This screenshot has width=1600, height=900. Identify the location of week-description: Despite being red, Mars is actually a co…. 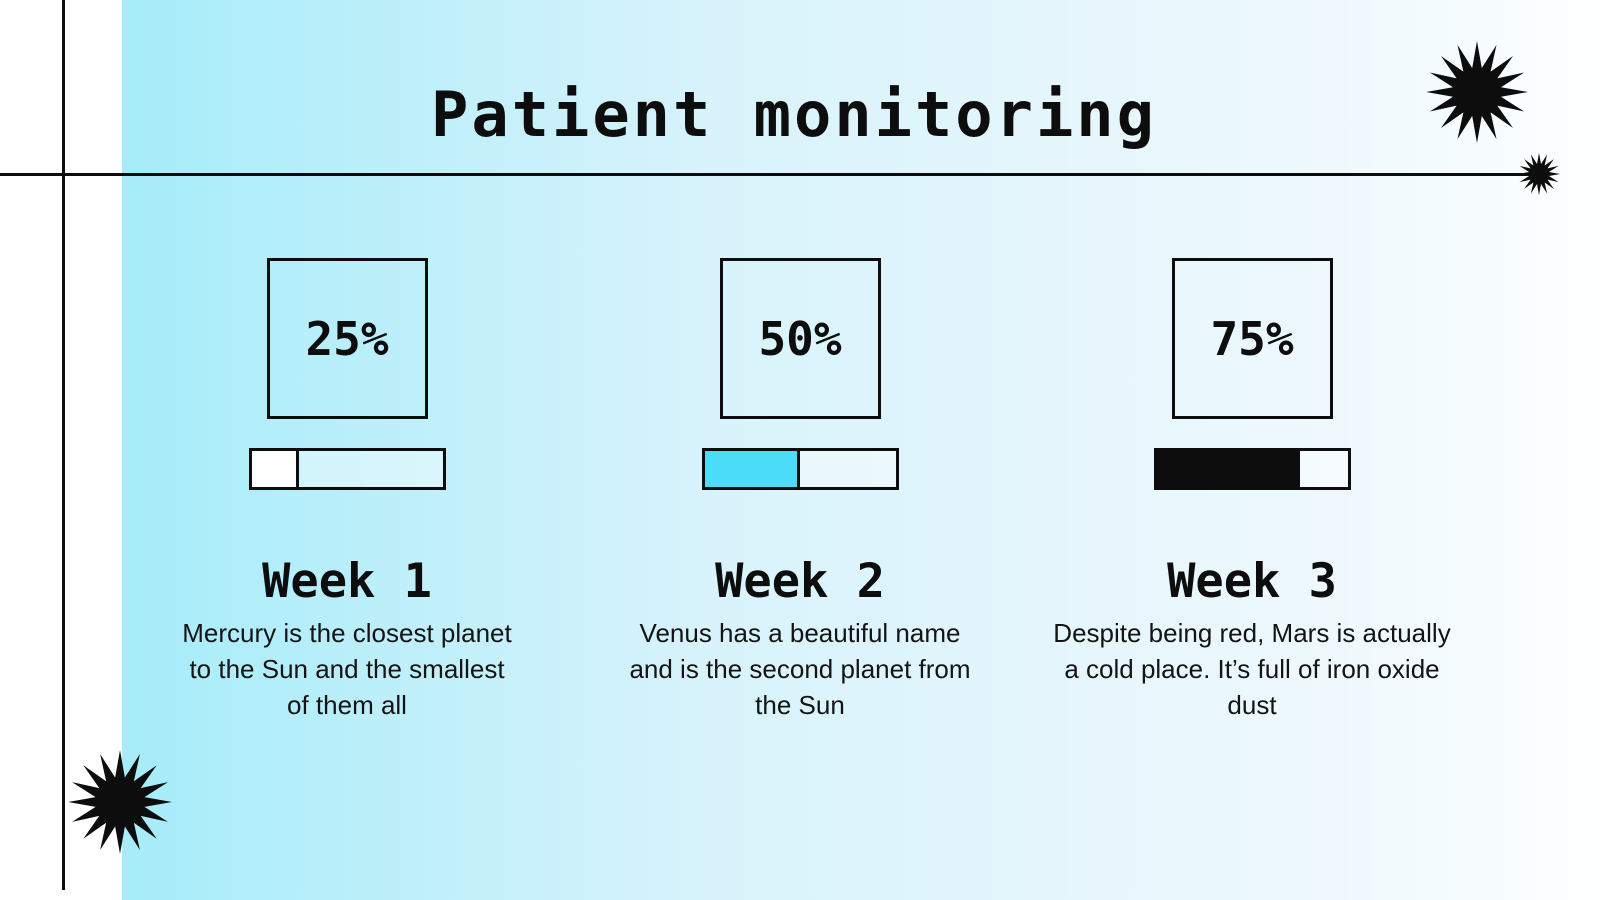
(1252, 669).